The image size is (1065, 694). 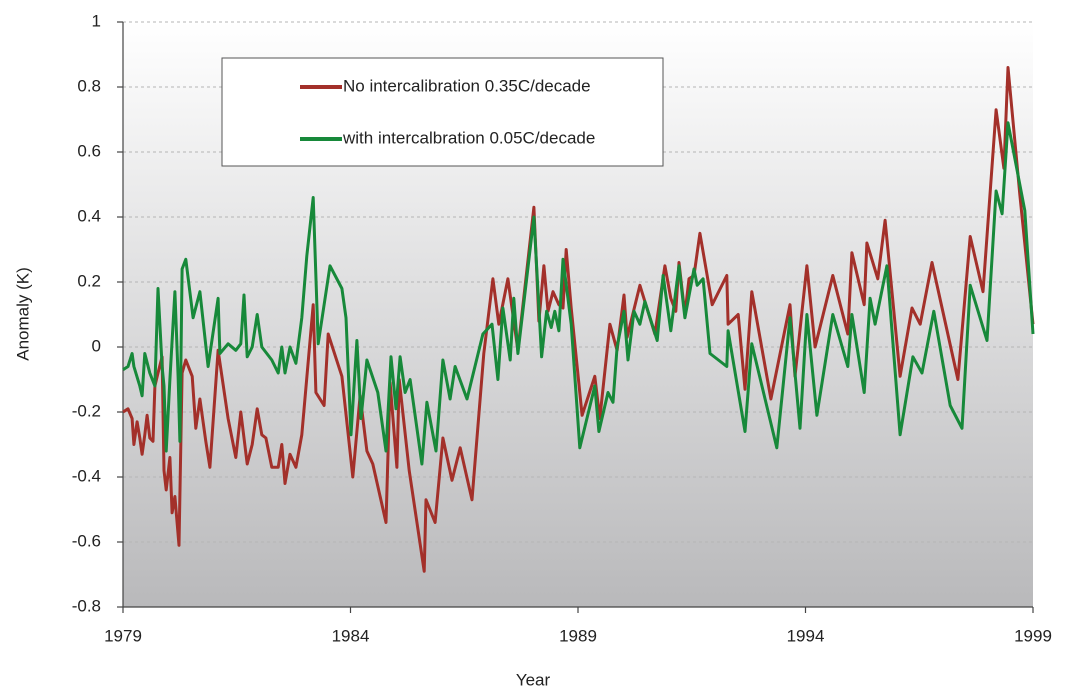 I want to click on x-axis-title: Year, so click(x=533, y=679).